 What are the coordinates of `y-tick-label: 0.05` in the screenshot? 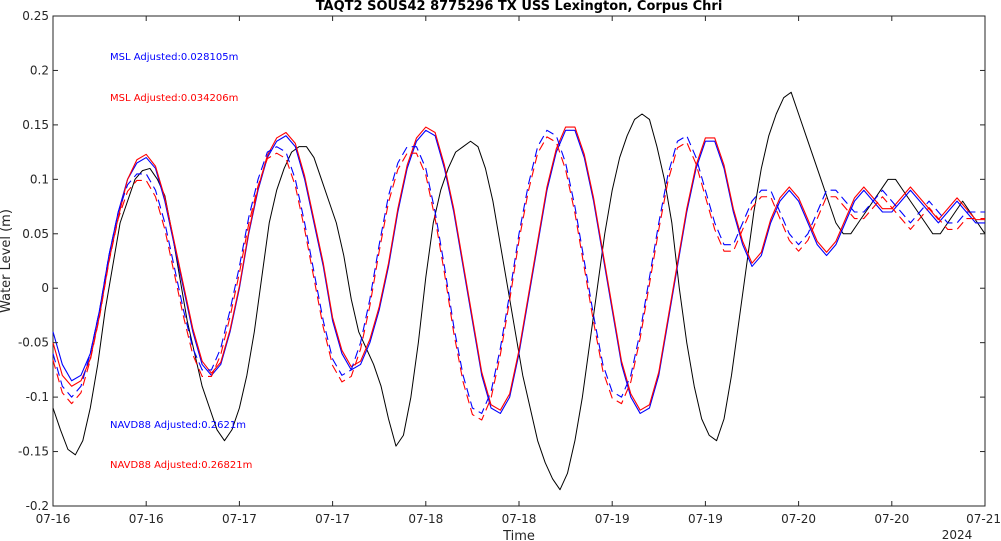 It's located at (35, 234).